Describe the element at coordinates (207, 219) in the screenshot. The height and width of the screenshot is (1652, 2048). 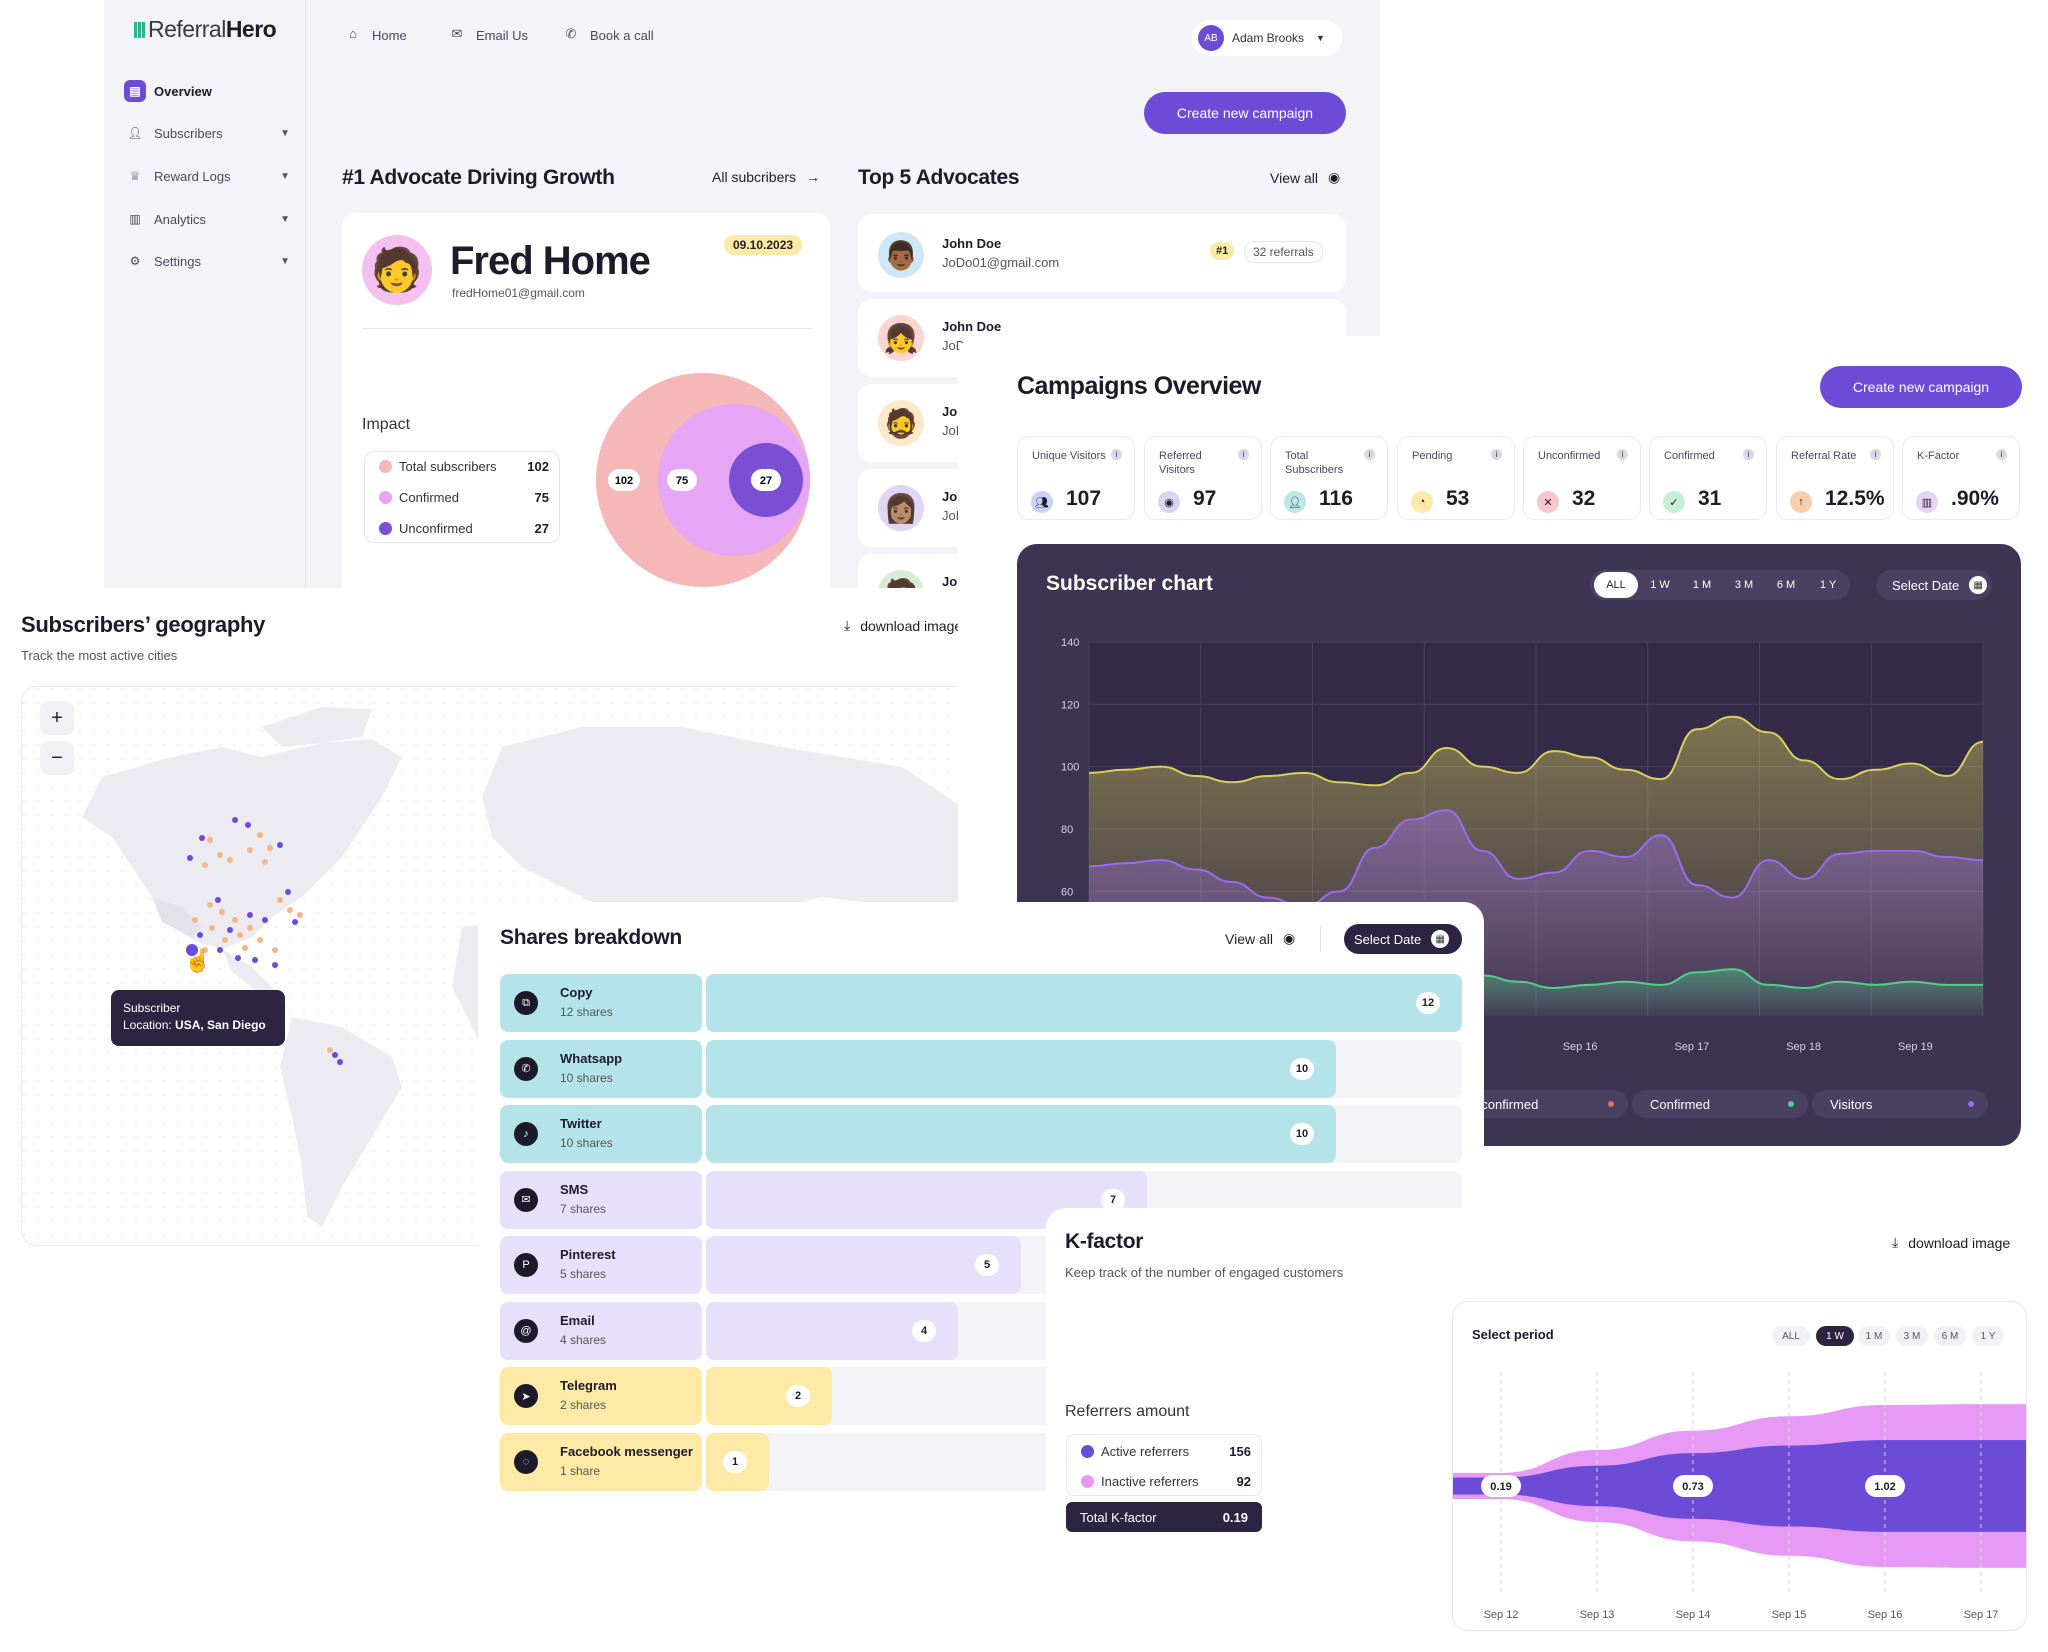
I see `sidebar-item-analytics: ▥ Analytics ▼` at that location.